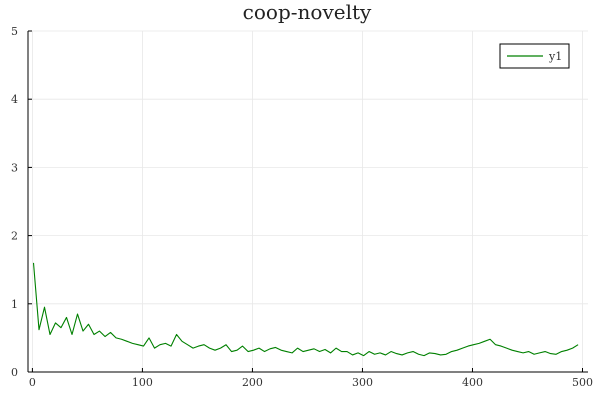 This screenshot has width=600, height=400. What do you see at coordinates (14, 304) in the screenshot?
I see `y-tick-label: 1` at bounding box center [14, 304].